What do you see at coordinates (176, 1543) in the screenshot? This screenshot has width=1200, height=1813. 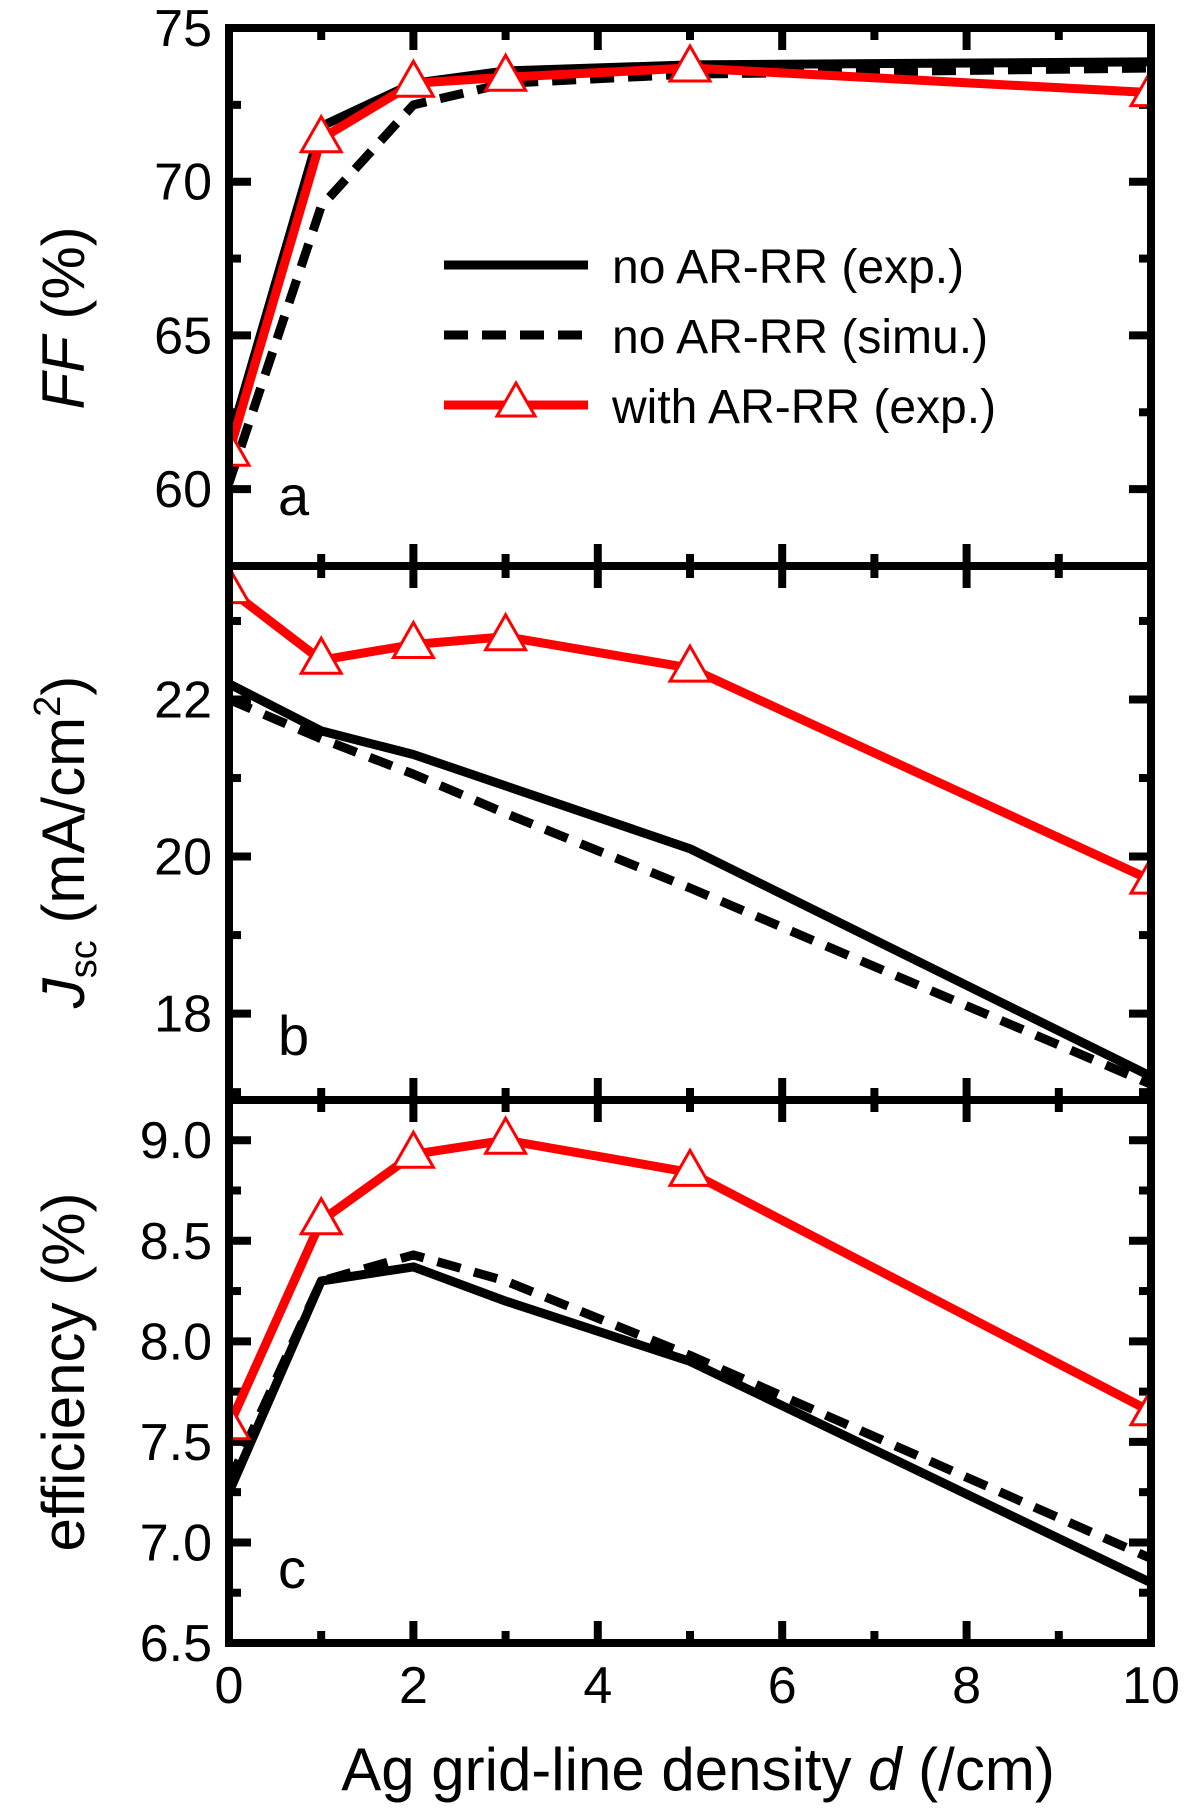 I see `y-tick-label: 7.0` at bounding box center [176, 1543].